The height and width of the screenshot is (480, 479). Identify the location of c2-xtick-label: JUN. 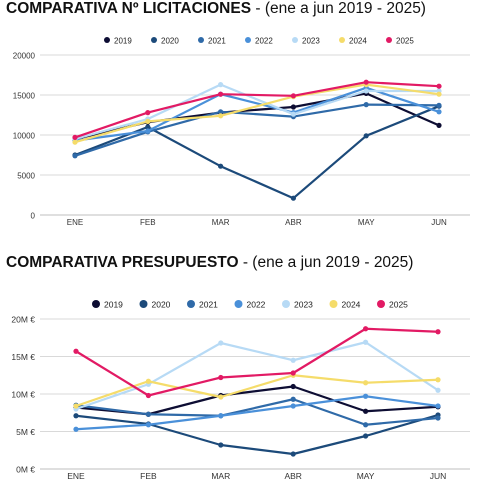
(438, 475).